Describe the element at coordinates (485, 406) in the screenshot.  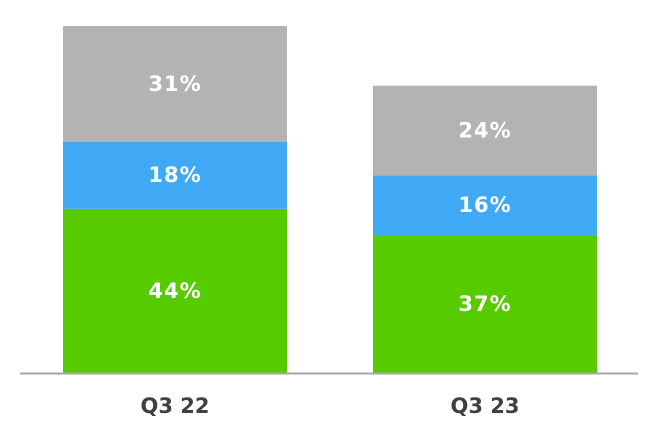
I see `category-label-1: Q3 23` at that location.